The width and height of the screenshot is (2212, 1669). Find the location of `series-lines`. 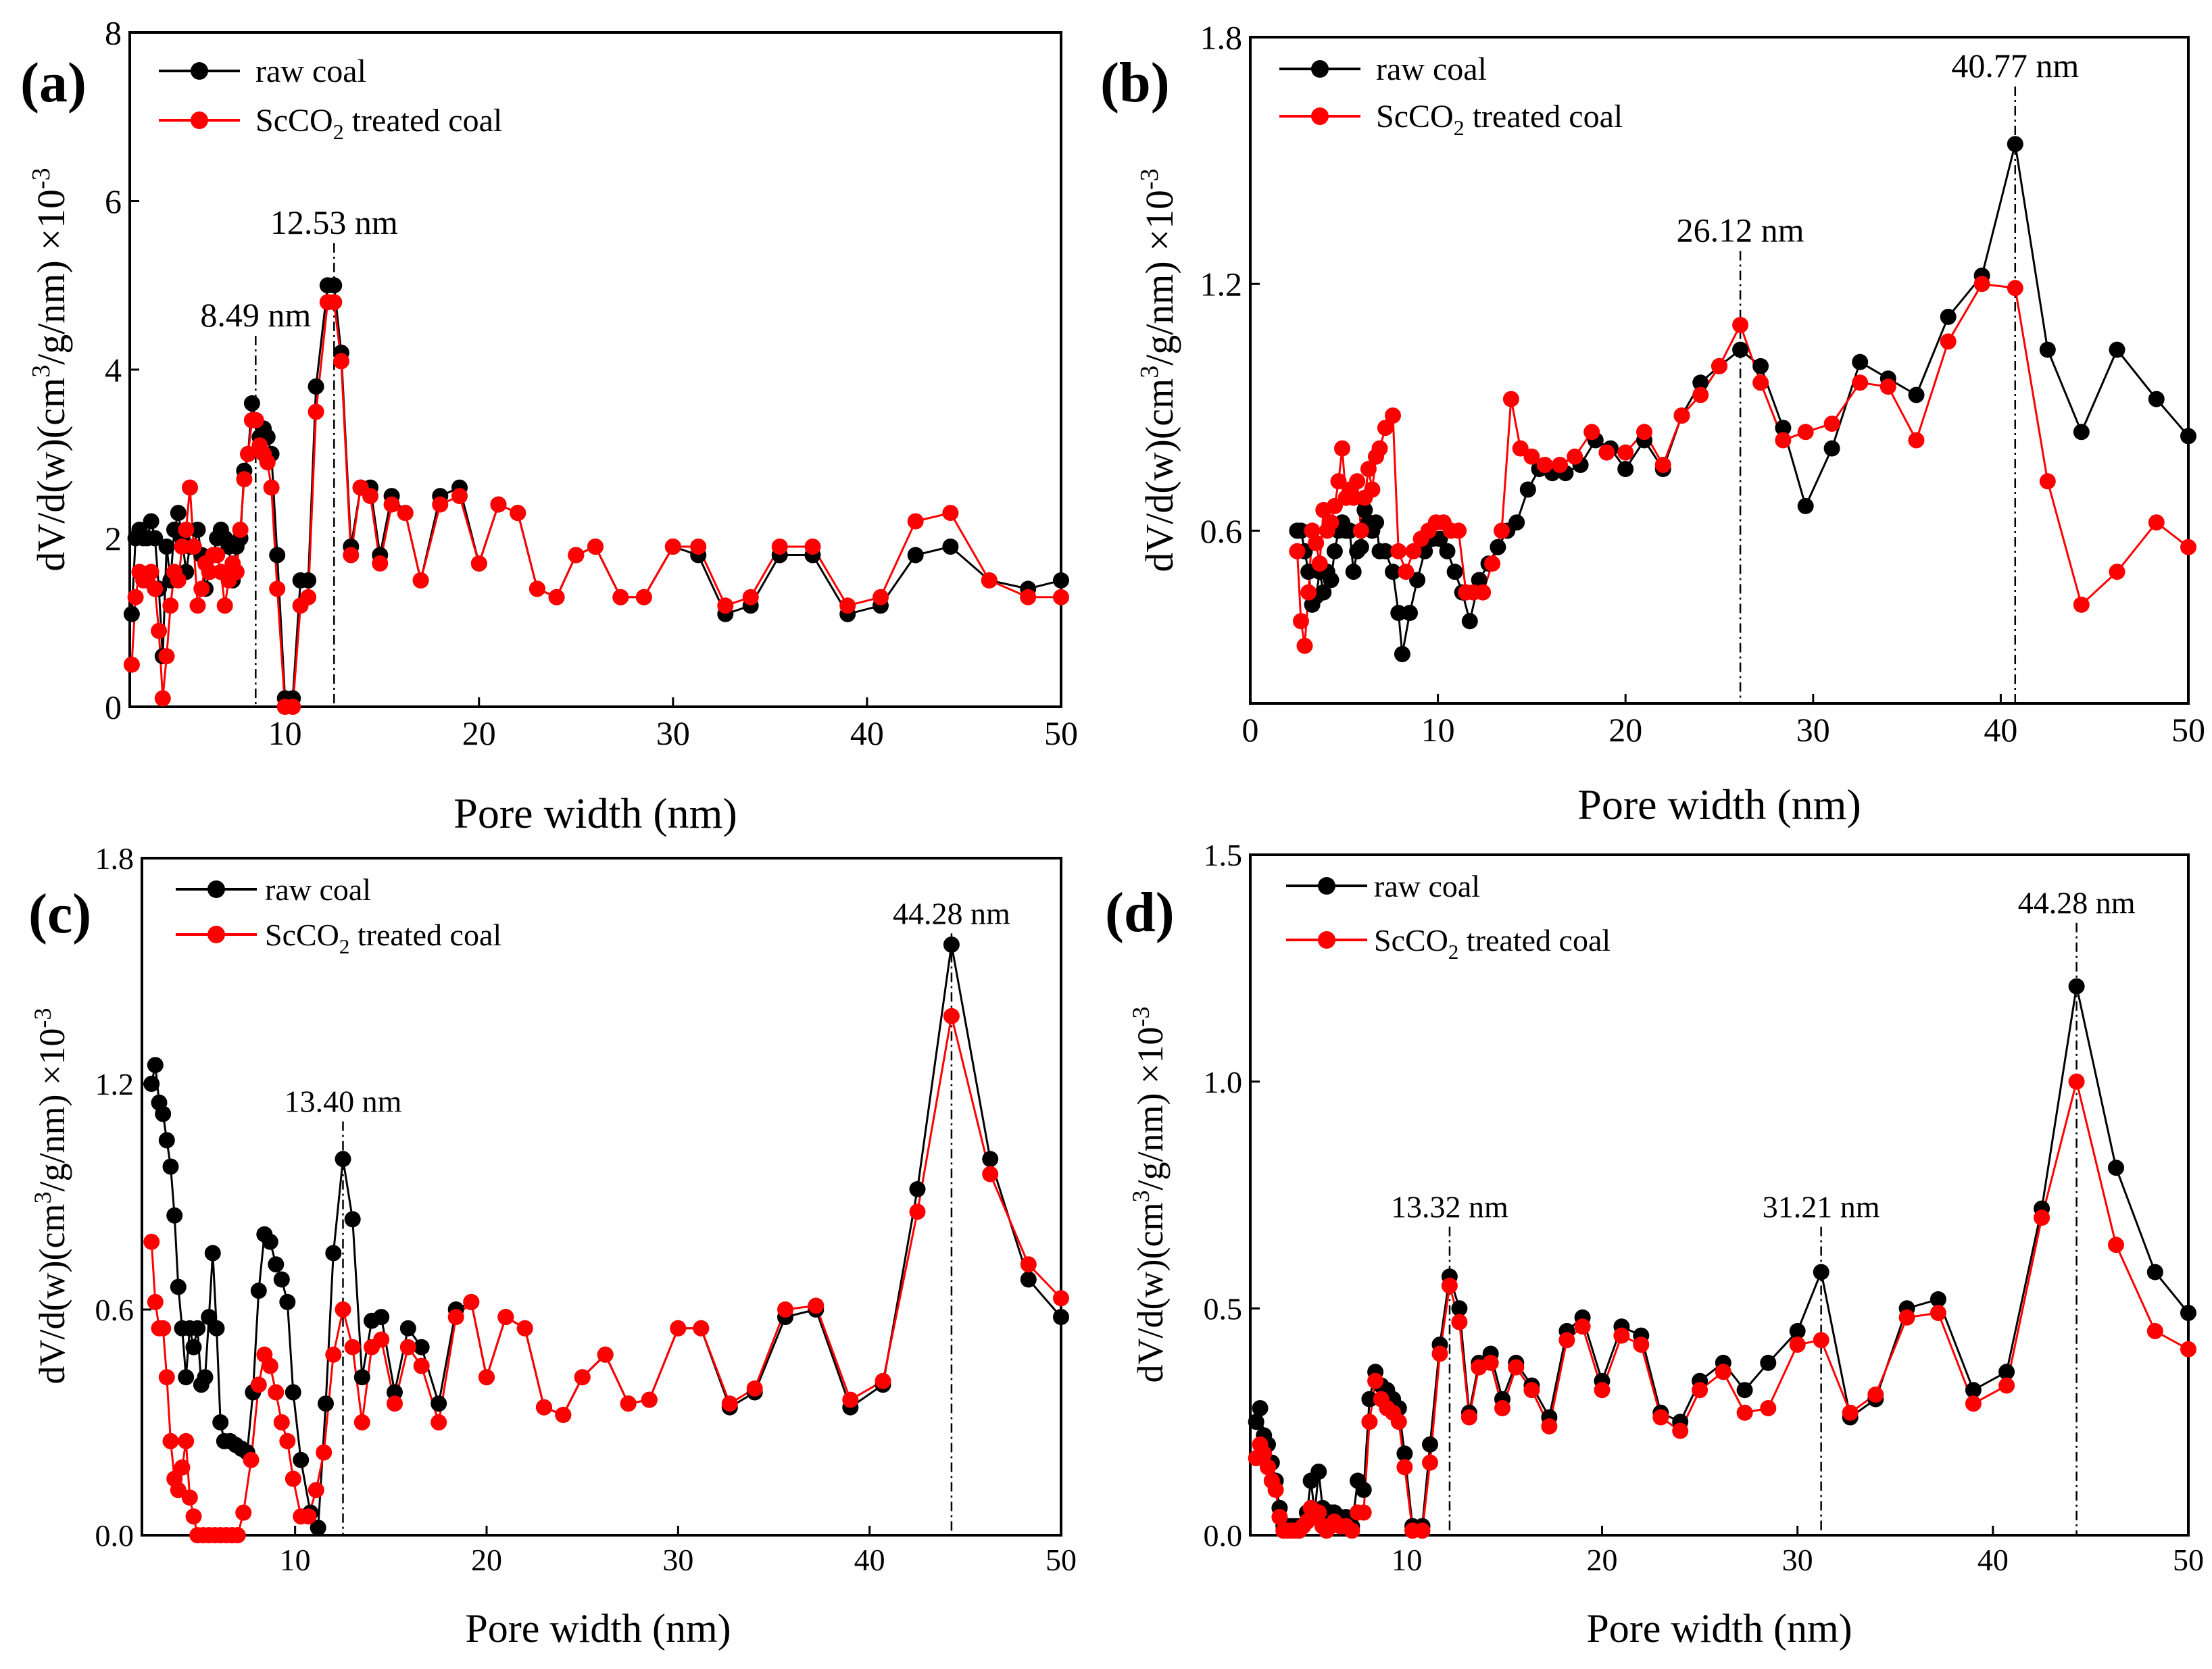

series-lines is located at coordinates (596, 496).